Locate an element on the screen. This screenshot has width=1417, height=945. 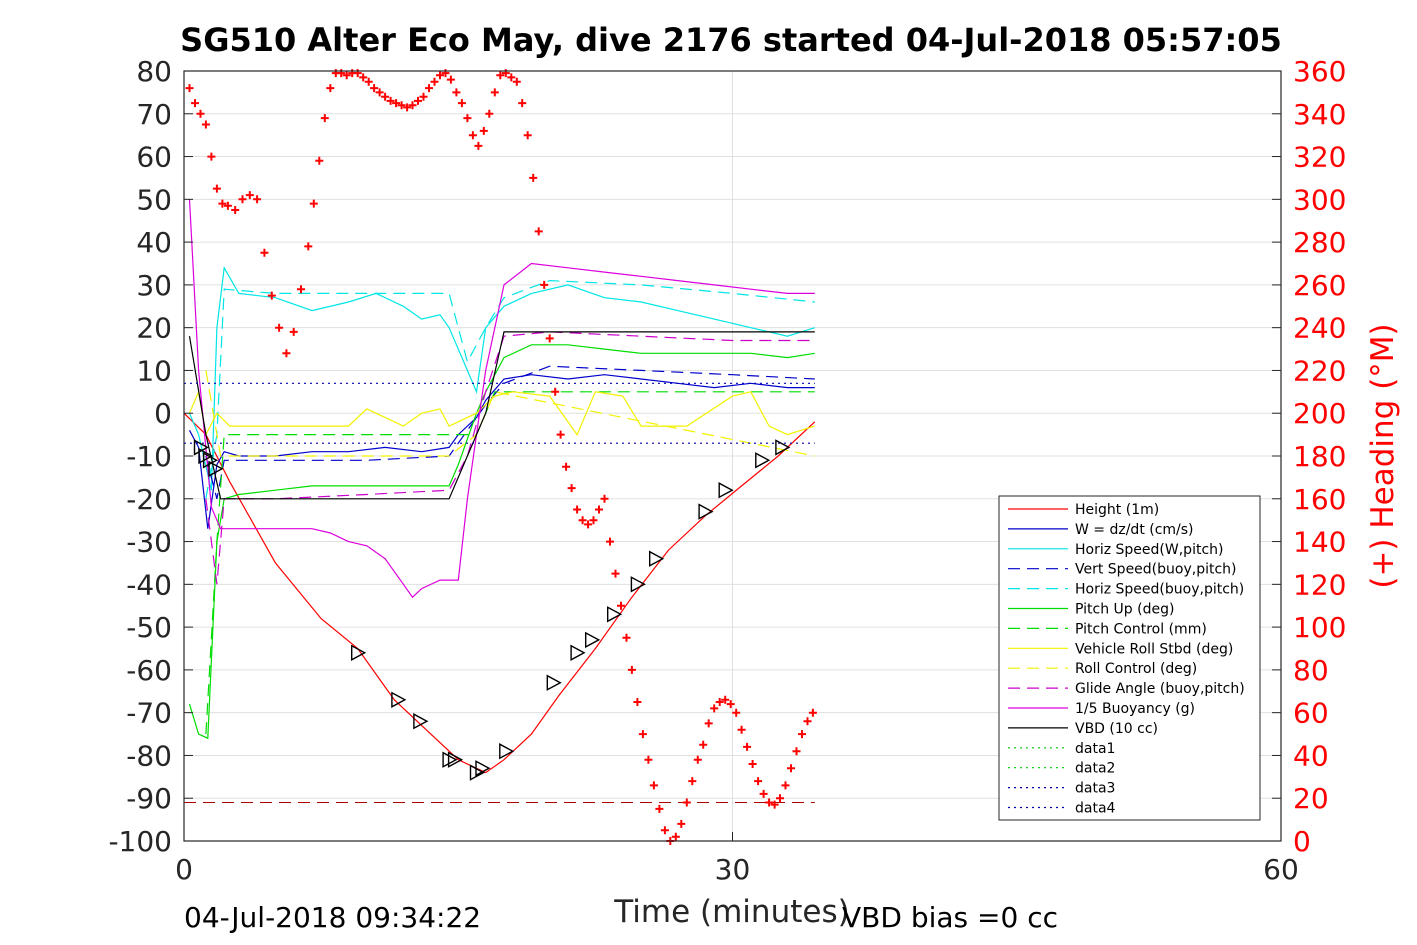
y2-tick-label: 240 is located at coordinates (1319, 328).